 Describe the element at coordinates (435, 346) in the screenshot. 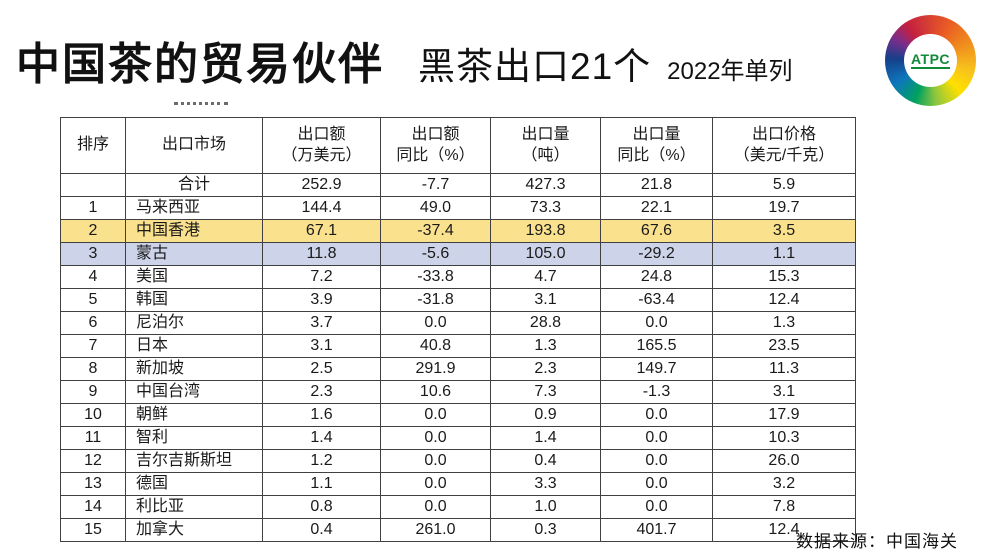

I see `value-cell: 40.8` at that location.